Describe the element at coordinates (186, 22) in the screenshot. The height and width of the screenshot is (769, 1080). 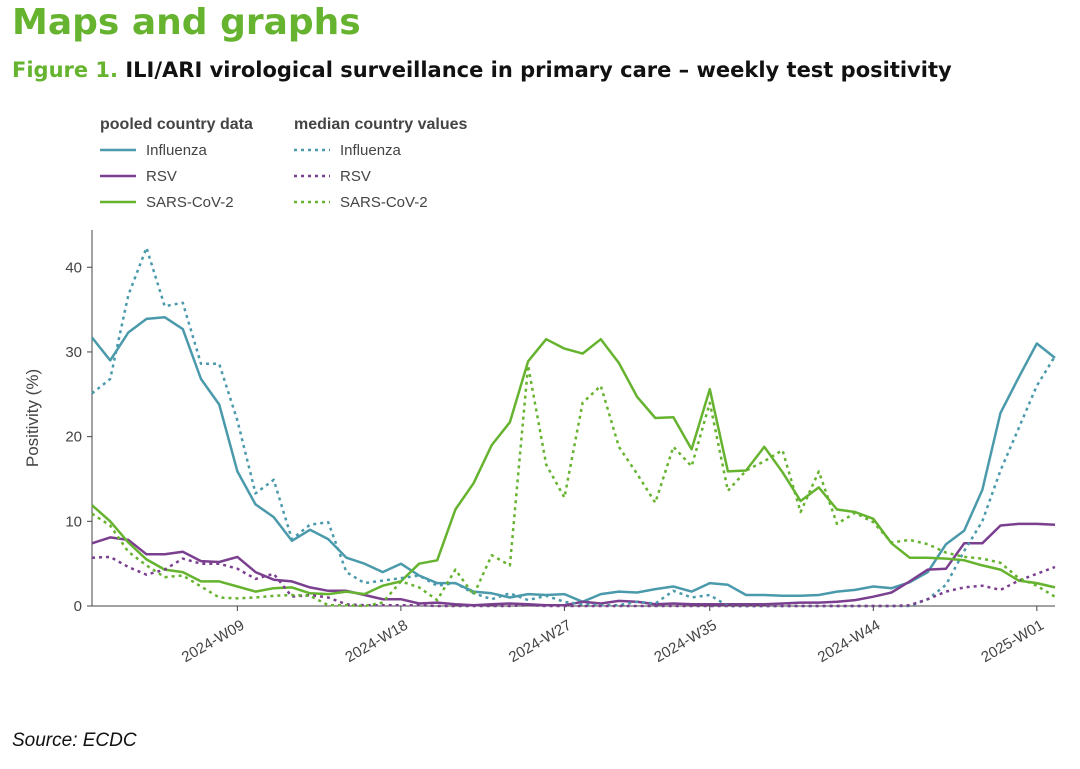
I see `page-title: Maps and graphs` at that location.